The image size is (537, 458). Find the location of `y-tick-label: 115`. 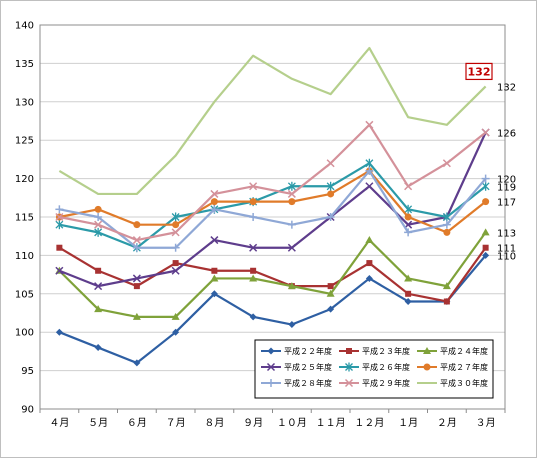

y-tick-label: 115 is located at coordinates (24, 218).